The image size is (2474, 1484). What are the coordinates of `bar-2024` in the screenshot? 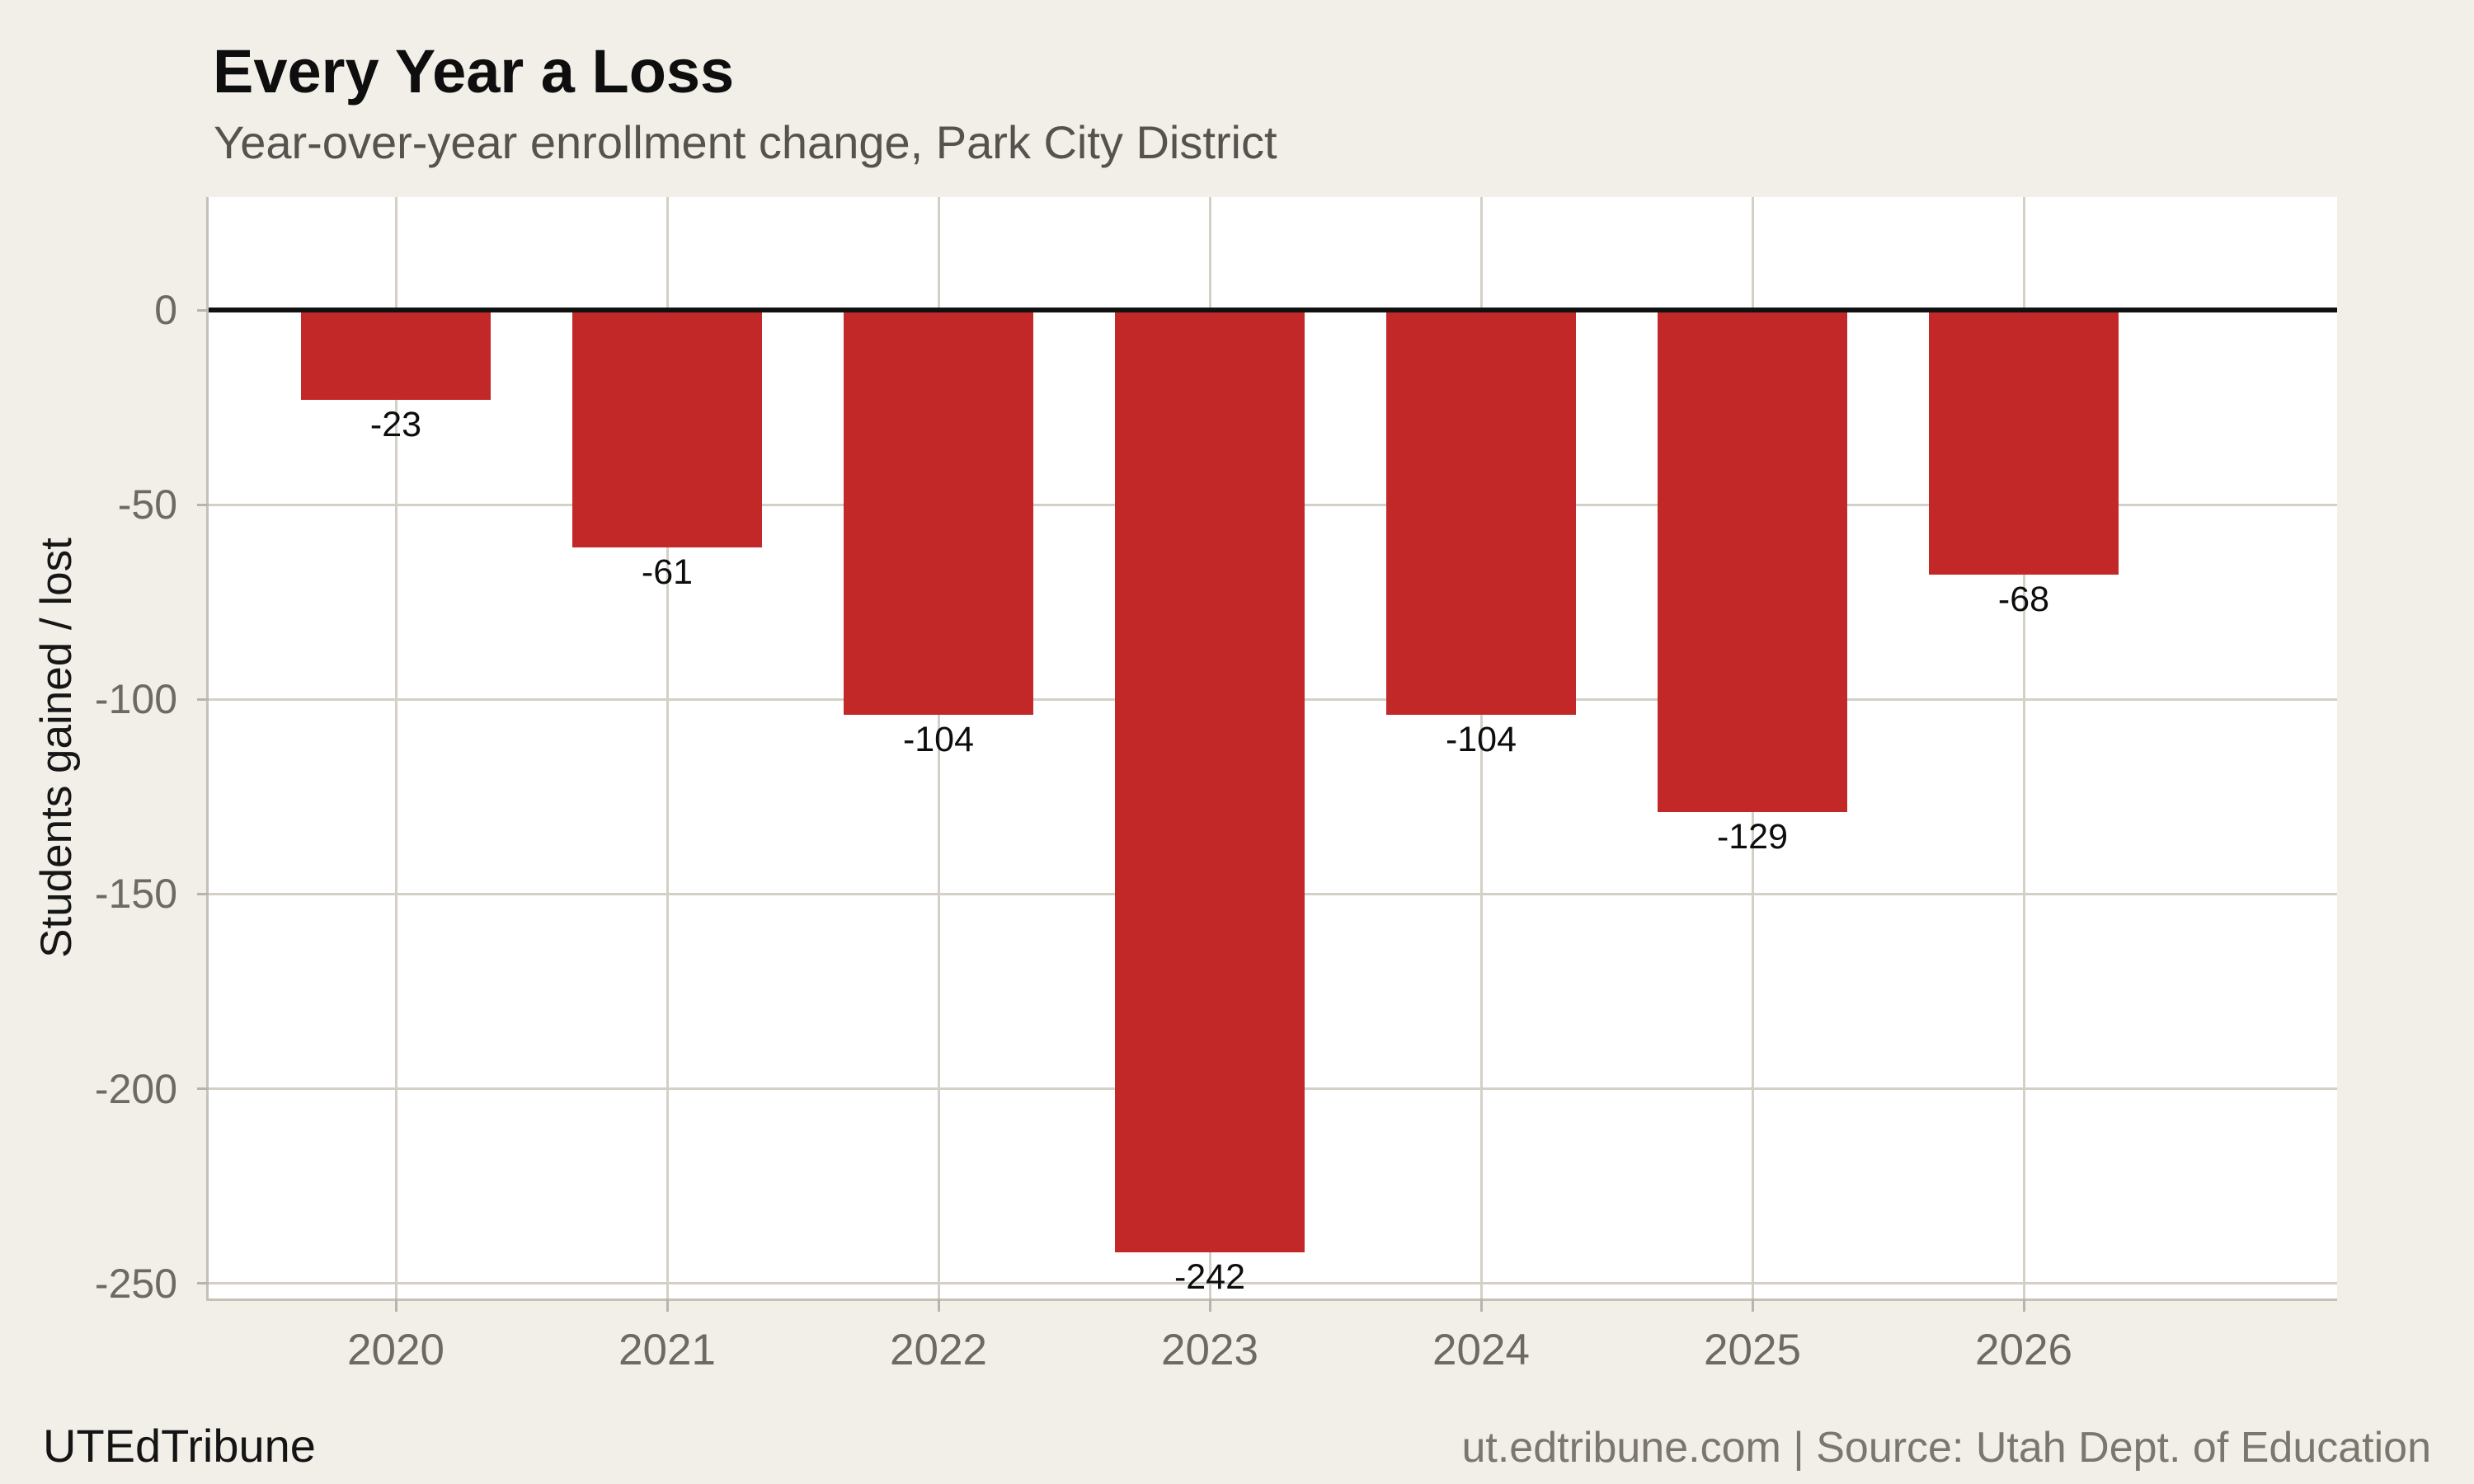 It's located at (1481, 513).